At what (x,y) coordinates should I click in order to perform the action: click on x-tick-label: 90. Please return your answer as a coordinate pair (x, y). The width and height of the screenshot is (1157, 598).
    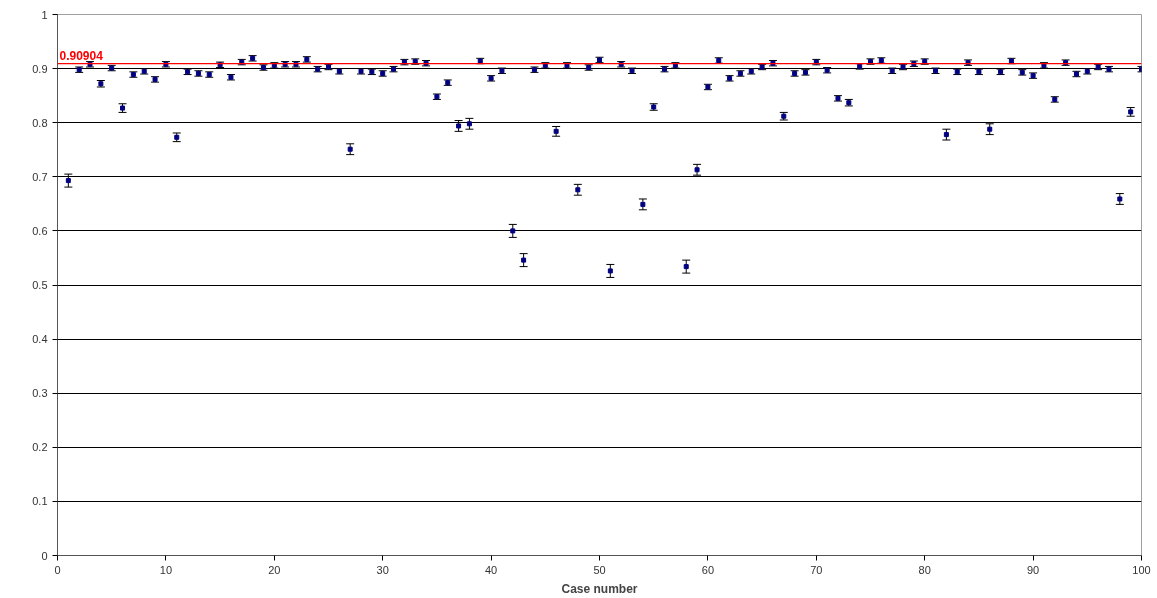
    Looking at the image, I should click on (1033, 569).